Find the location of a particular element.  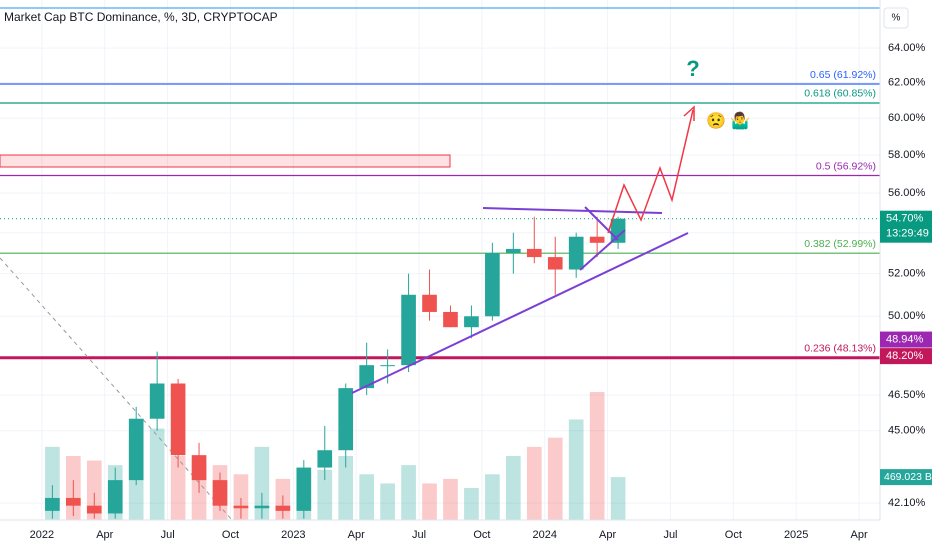

fib-label: 0.5 (56.92%) is located at coordinates (846, 166).